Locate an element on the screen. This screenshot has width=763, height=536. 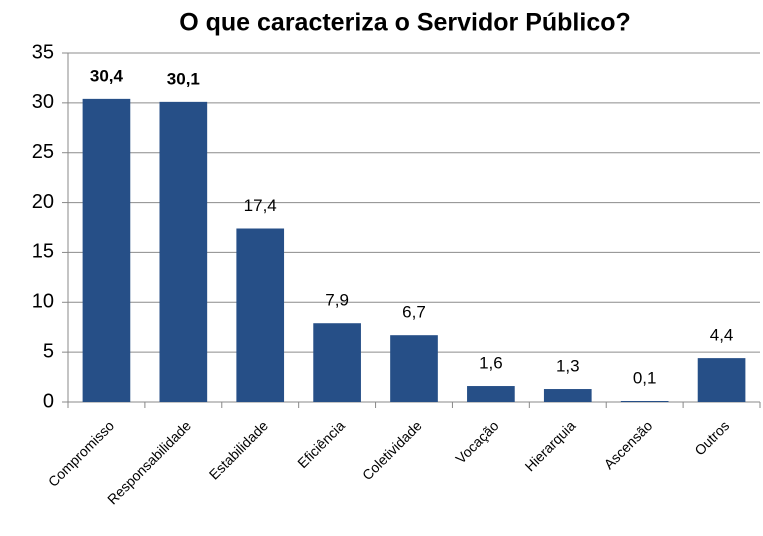
y-tick-label: 5 is located at coordinates (48, 351).